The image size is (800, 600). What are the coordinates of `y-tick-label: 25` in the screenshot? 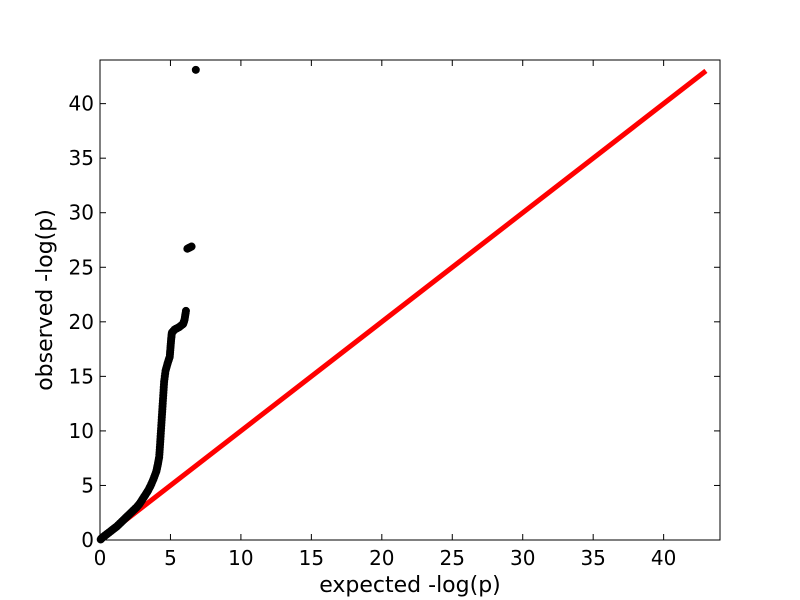 It's located at (81, 267).